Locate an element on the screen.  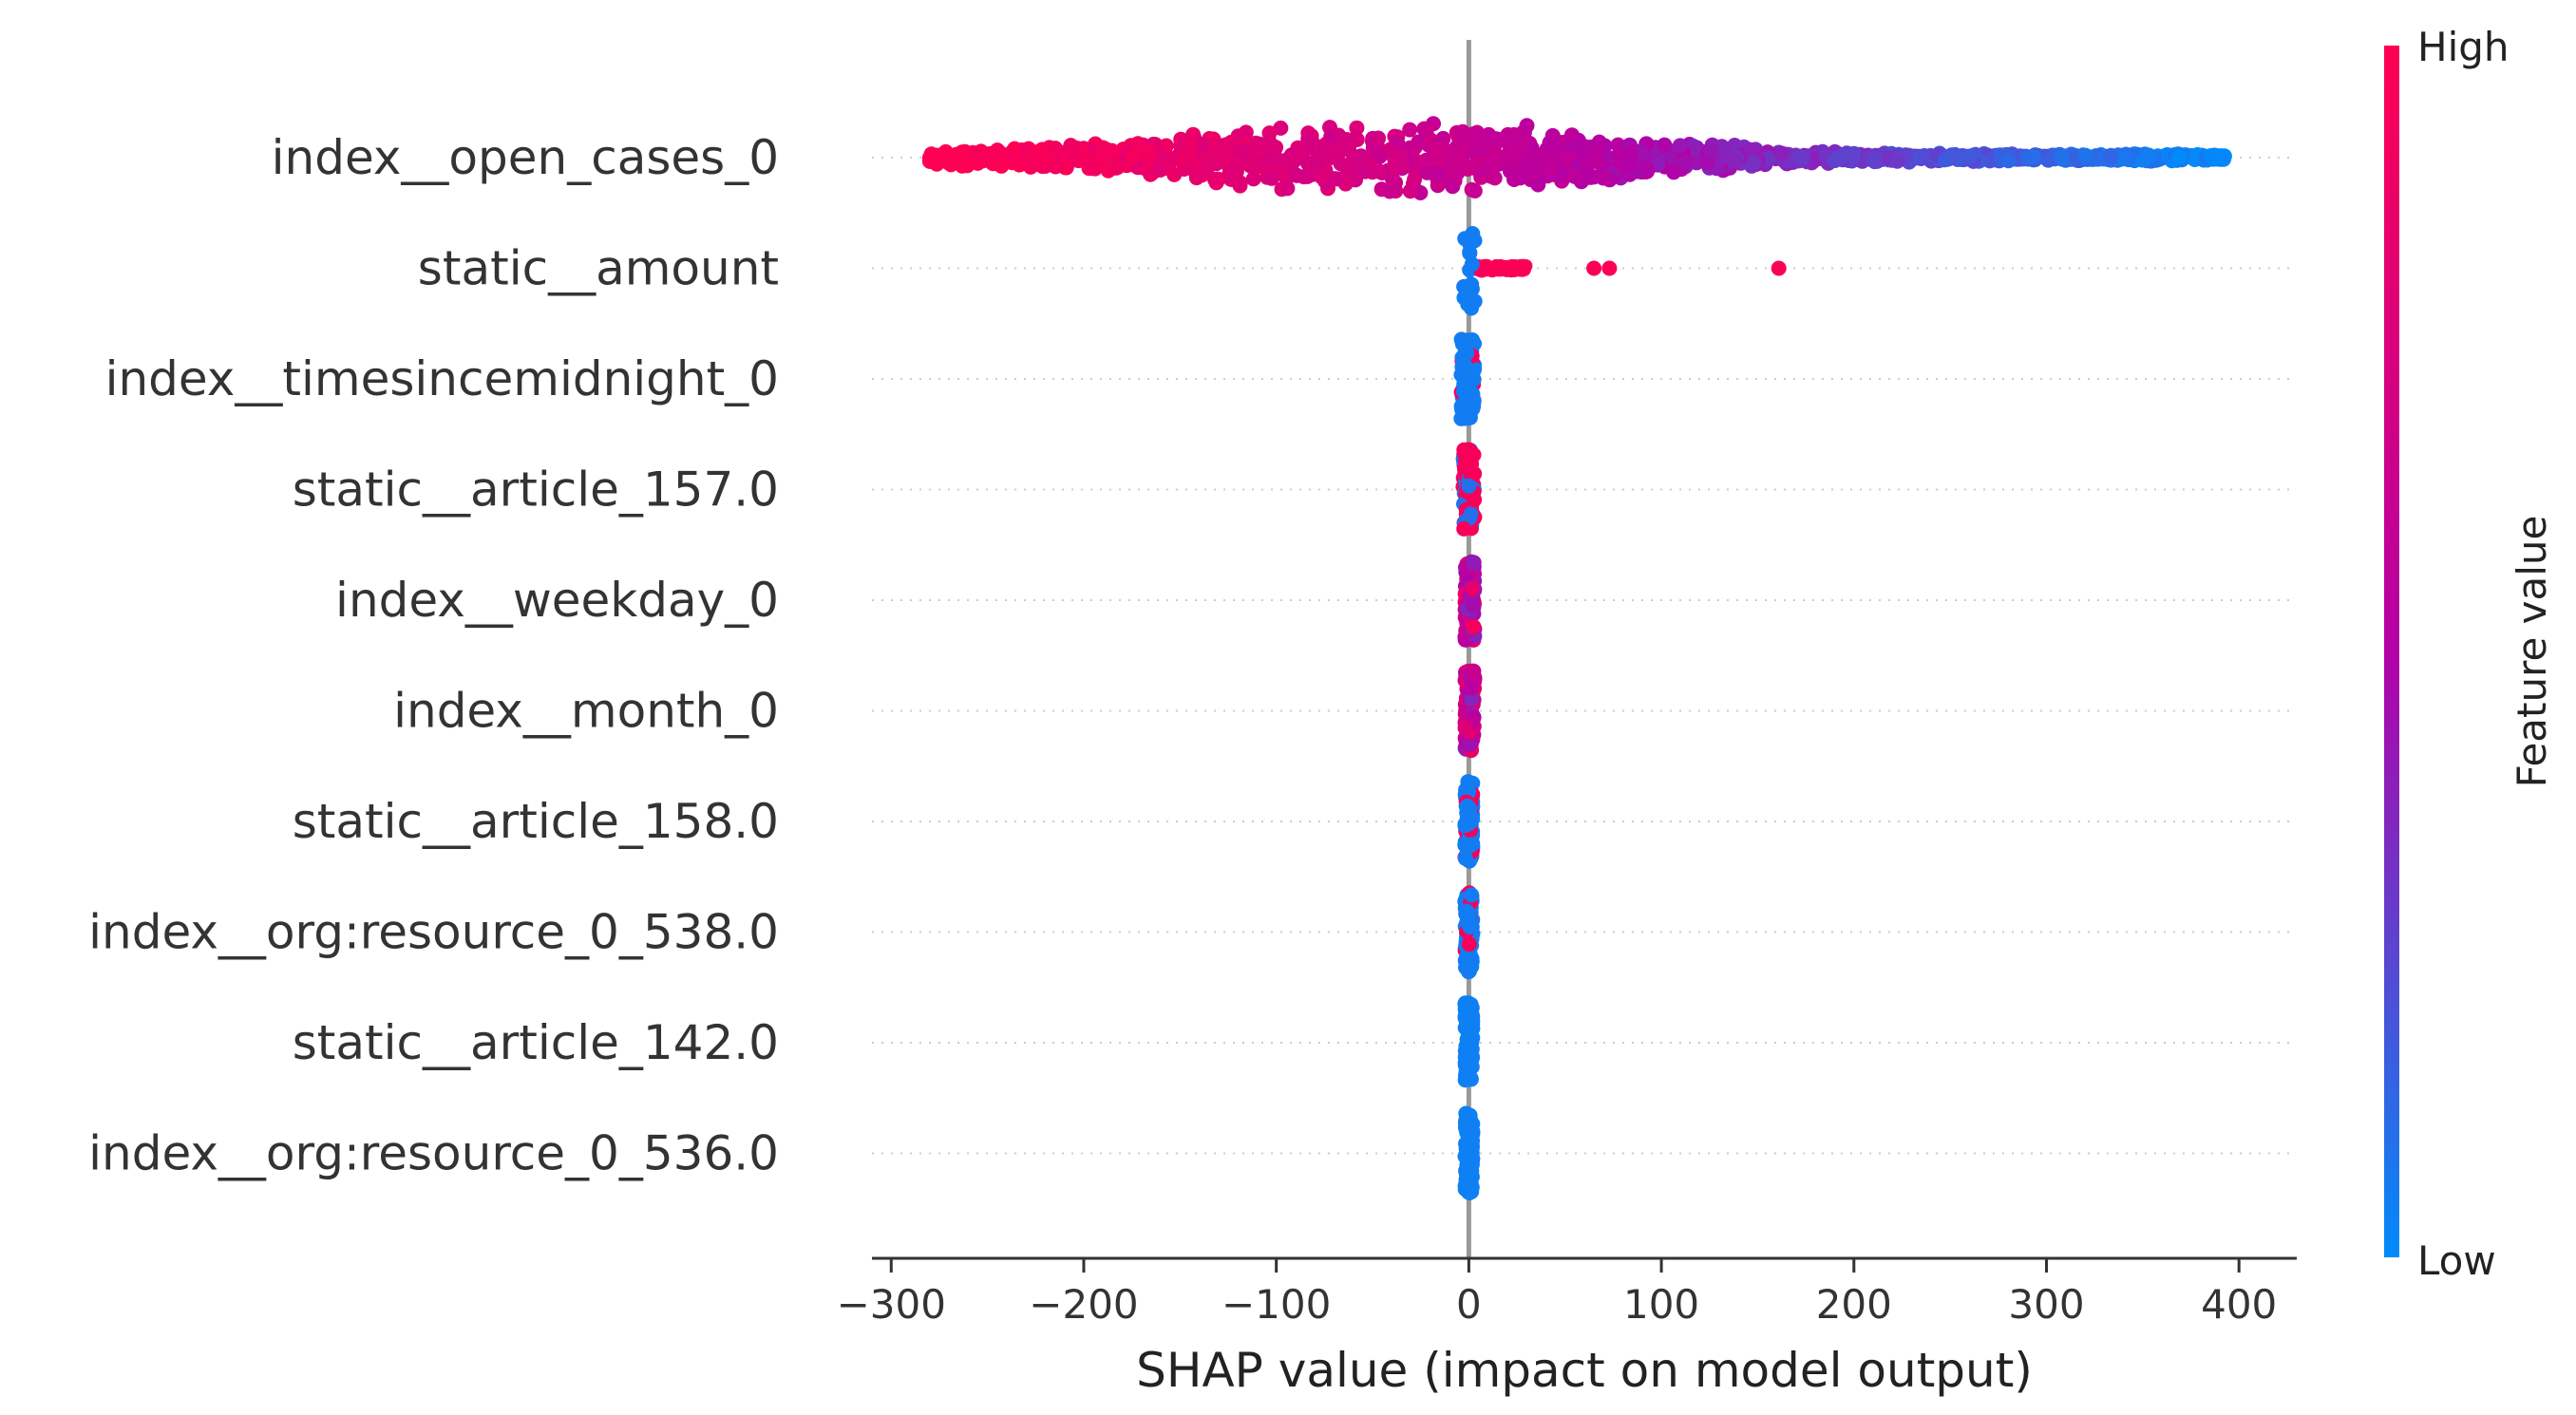
feature-label: static__article_157.0 is located at coordinates (536, 490).